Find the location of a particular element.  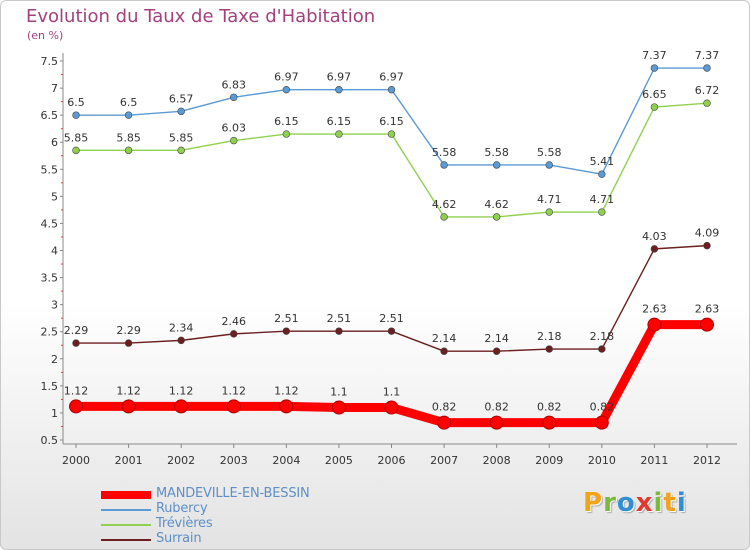

data-label: 2.29 is located at coordinates (128, 330).